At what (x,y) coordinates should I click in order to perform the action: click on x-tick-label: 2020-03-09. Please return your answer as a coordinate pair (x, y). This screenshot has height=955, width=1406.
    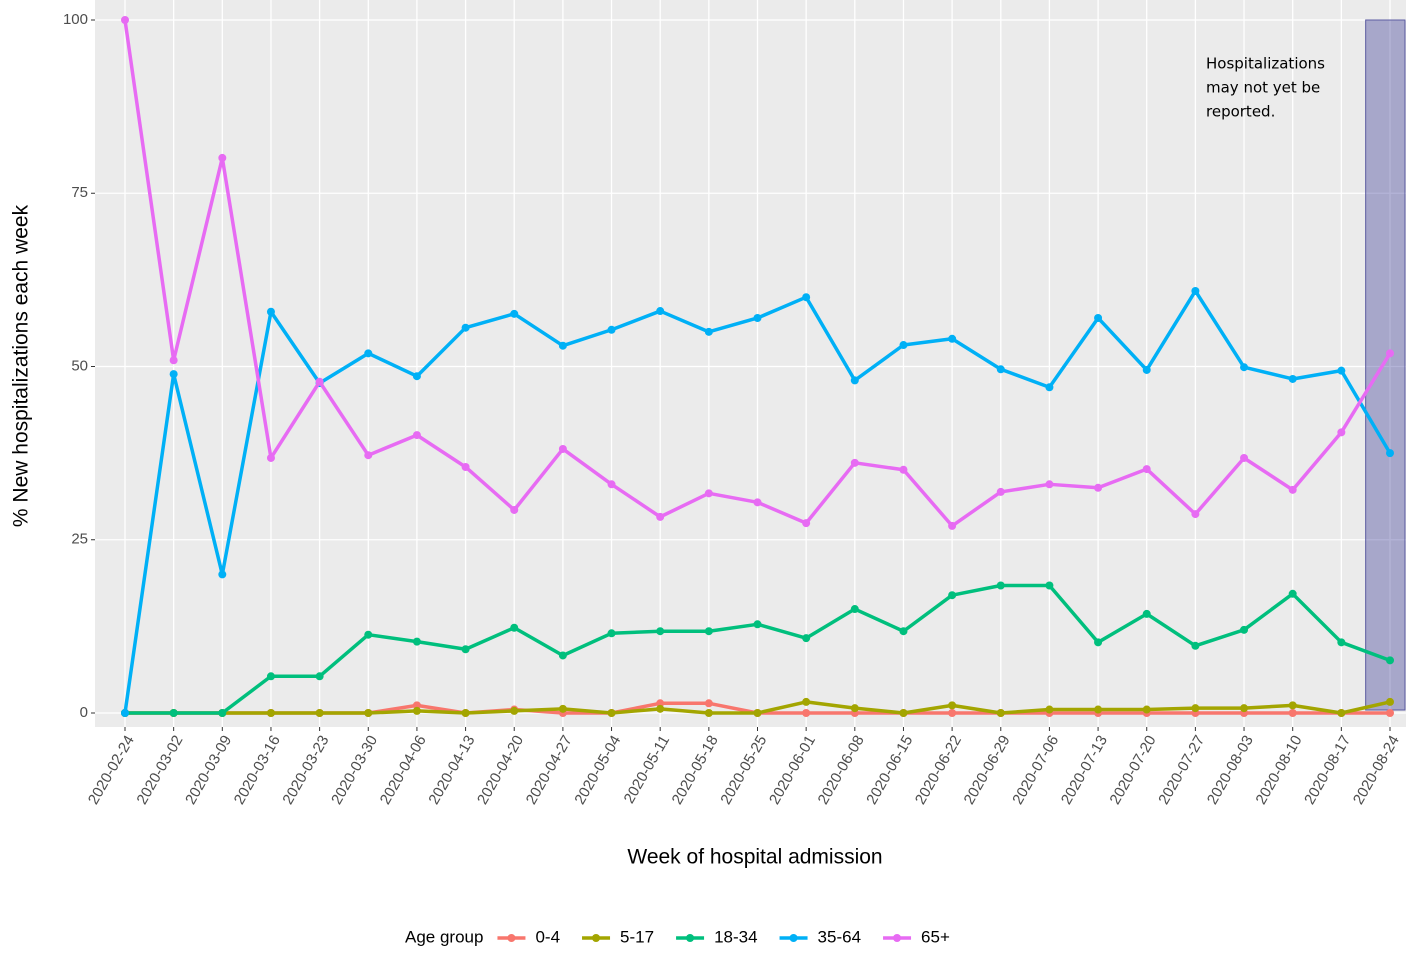
    Looking at the image, I should click on (208, 769).